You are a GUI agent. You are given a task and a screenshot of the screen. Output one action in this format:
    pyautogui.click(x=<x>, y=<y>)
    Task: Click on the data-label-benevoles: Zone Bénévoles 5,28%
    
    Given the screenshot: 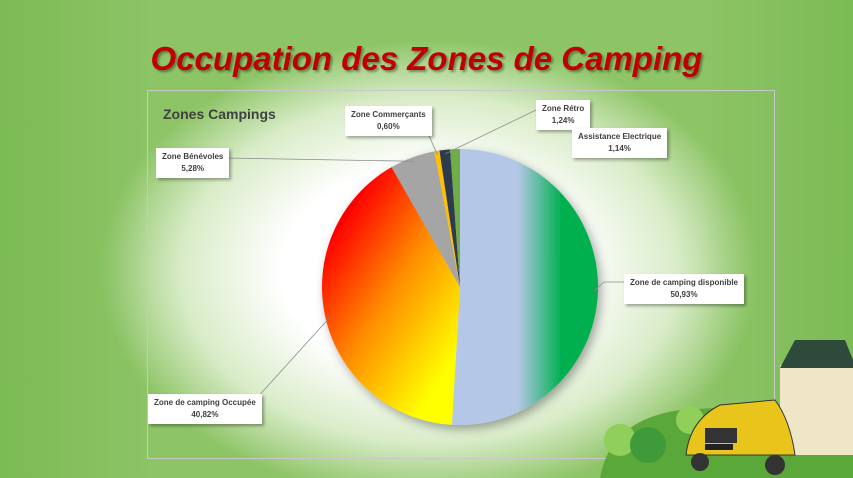 What is the action you would take?
    pyautogui.click(x=193, y=163)
    